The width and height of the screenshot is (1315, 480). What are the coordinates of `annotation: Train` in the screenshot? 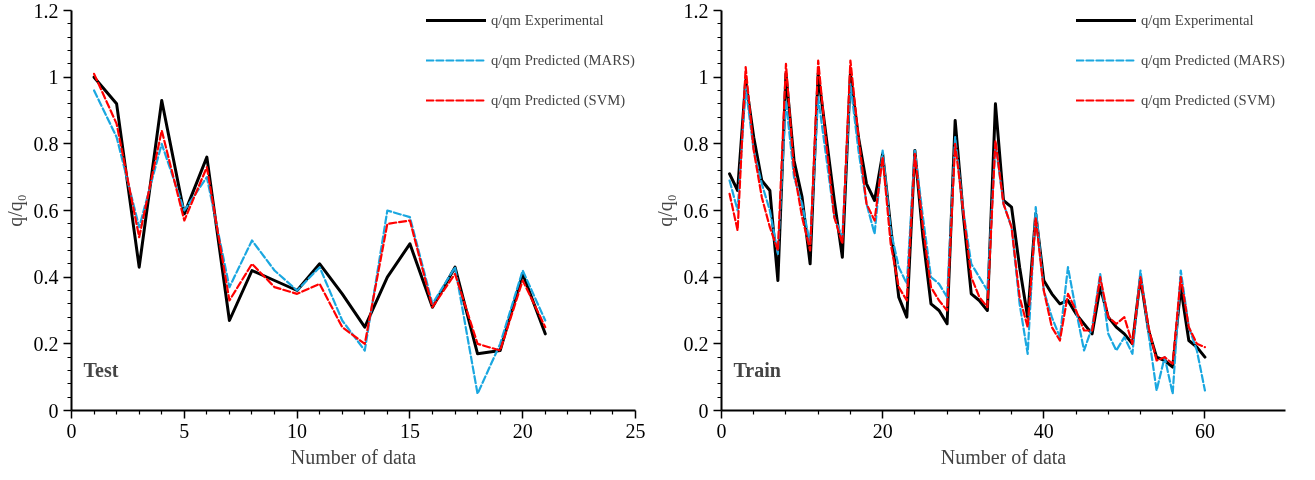 It's located at (757, 369).